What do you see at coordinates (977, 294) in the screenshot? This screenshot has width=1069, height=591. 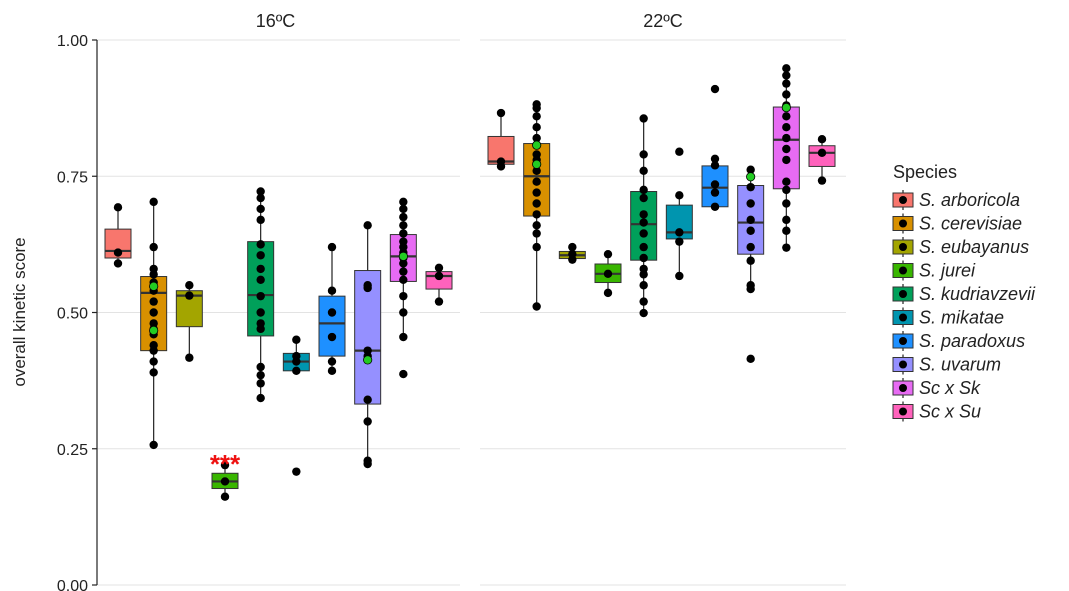 I see `legend-label: S. kudriavzevii` at bounding box center [977, 294].